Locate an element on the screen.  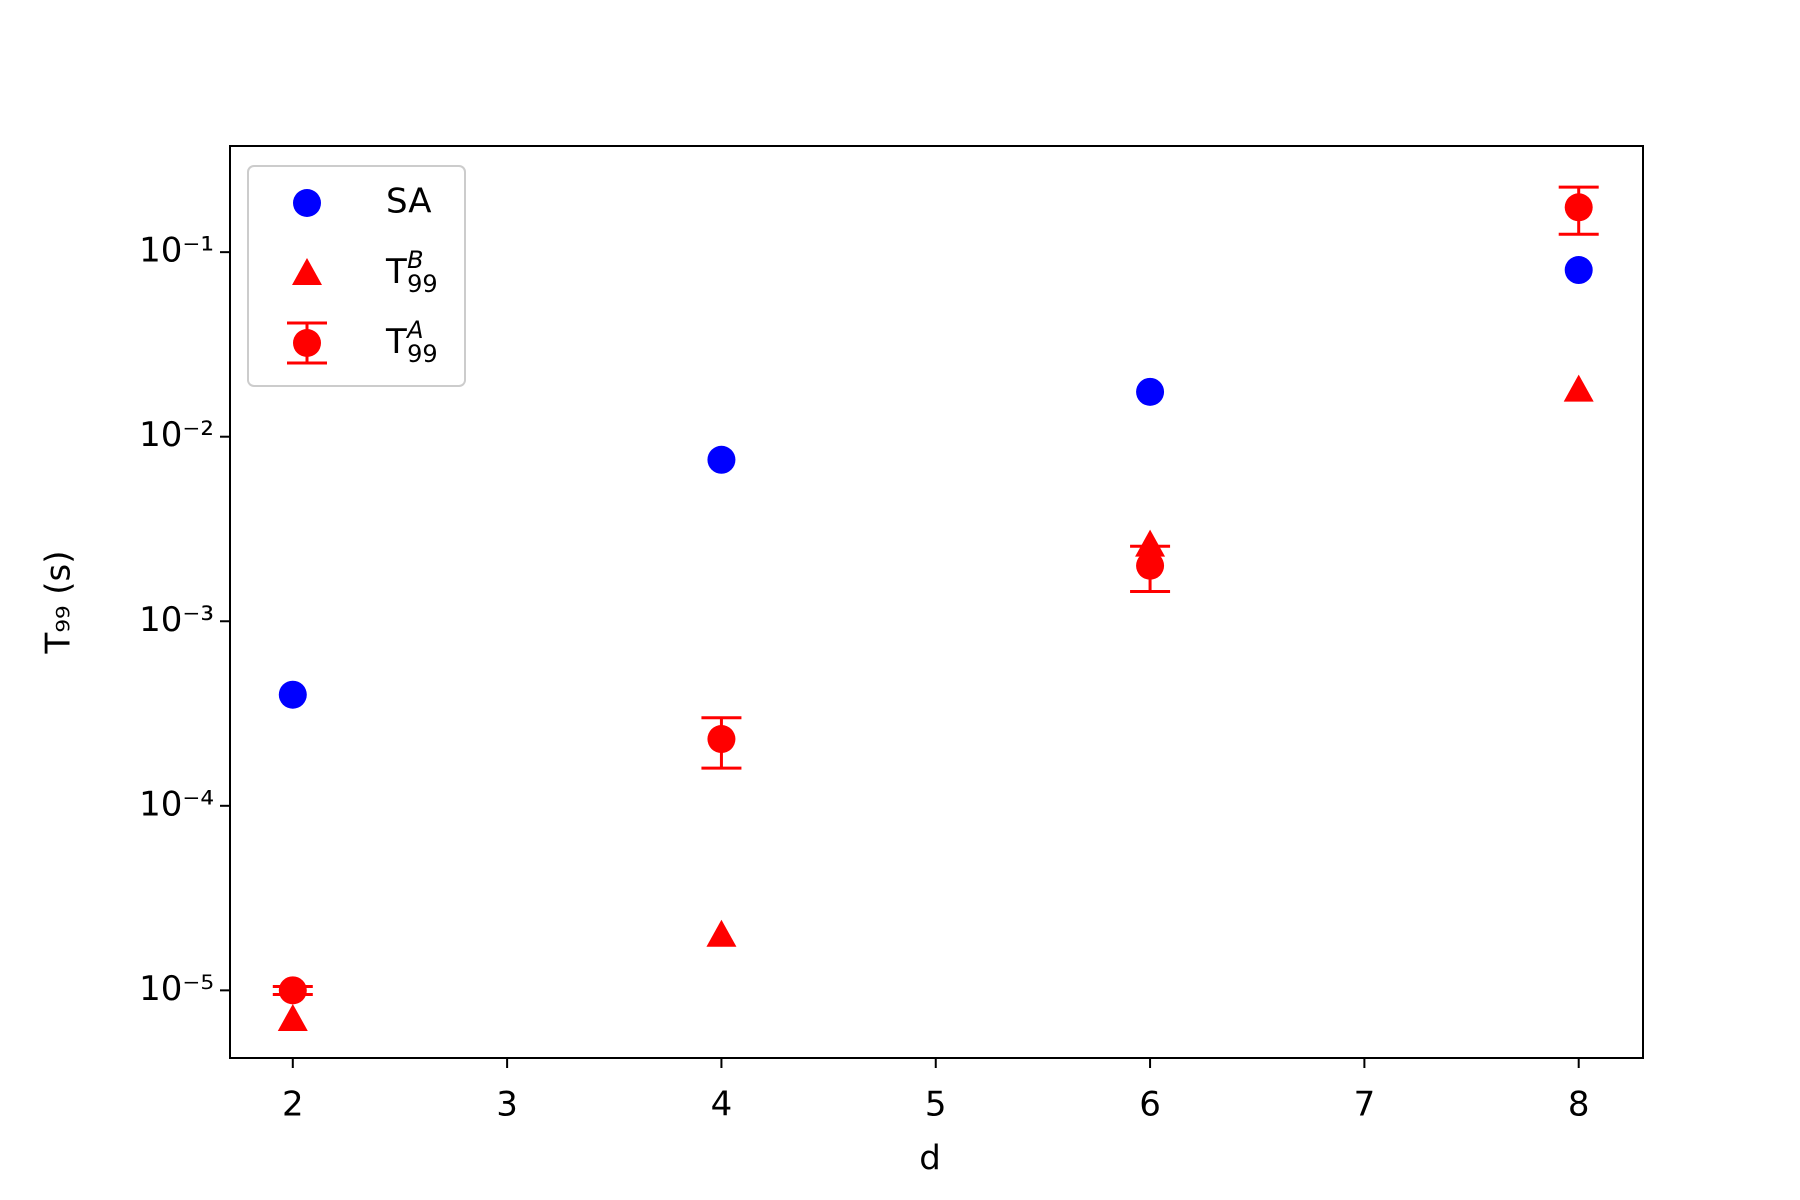
legend-label: SA is located at coordinates (408, 202).